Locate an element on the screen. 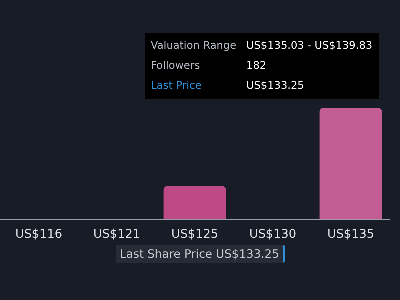  x-tick-label: US$125 is located at coordinates (195, 233).